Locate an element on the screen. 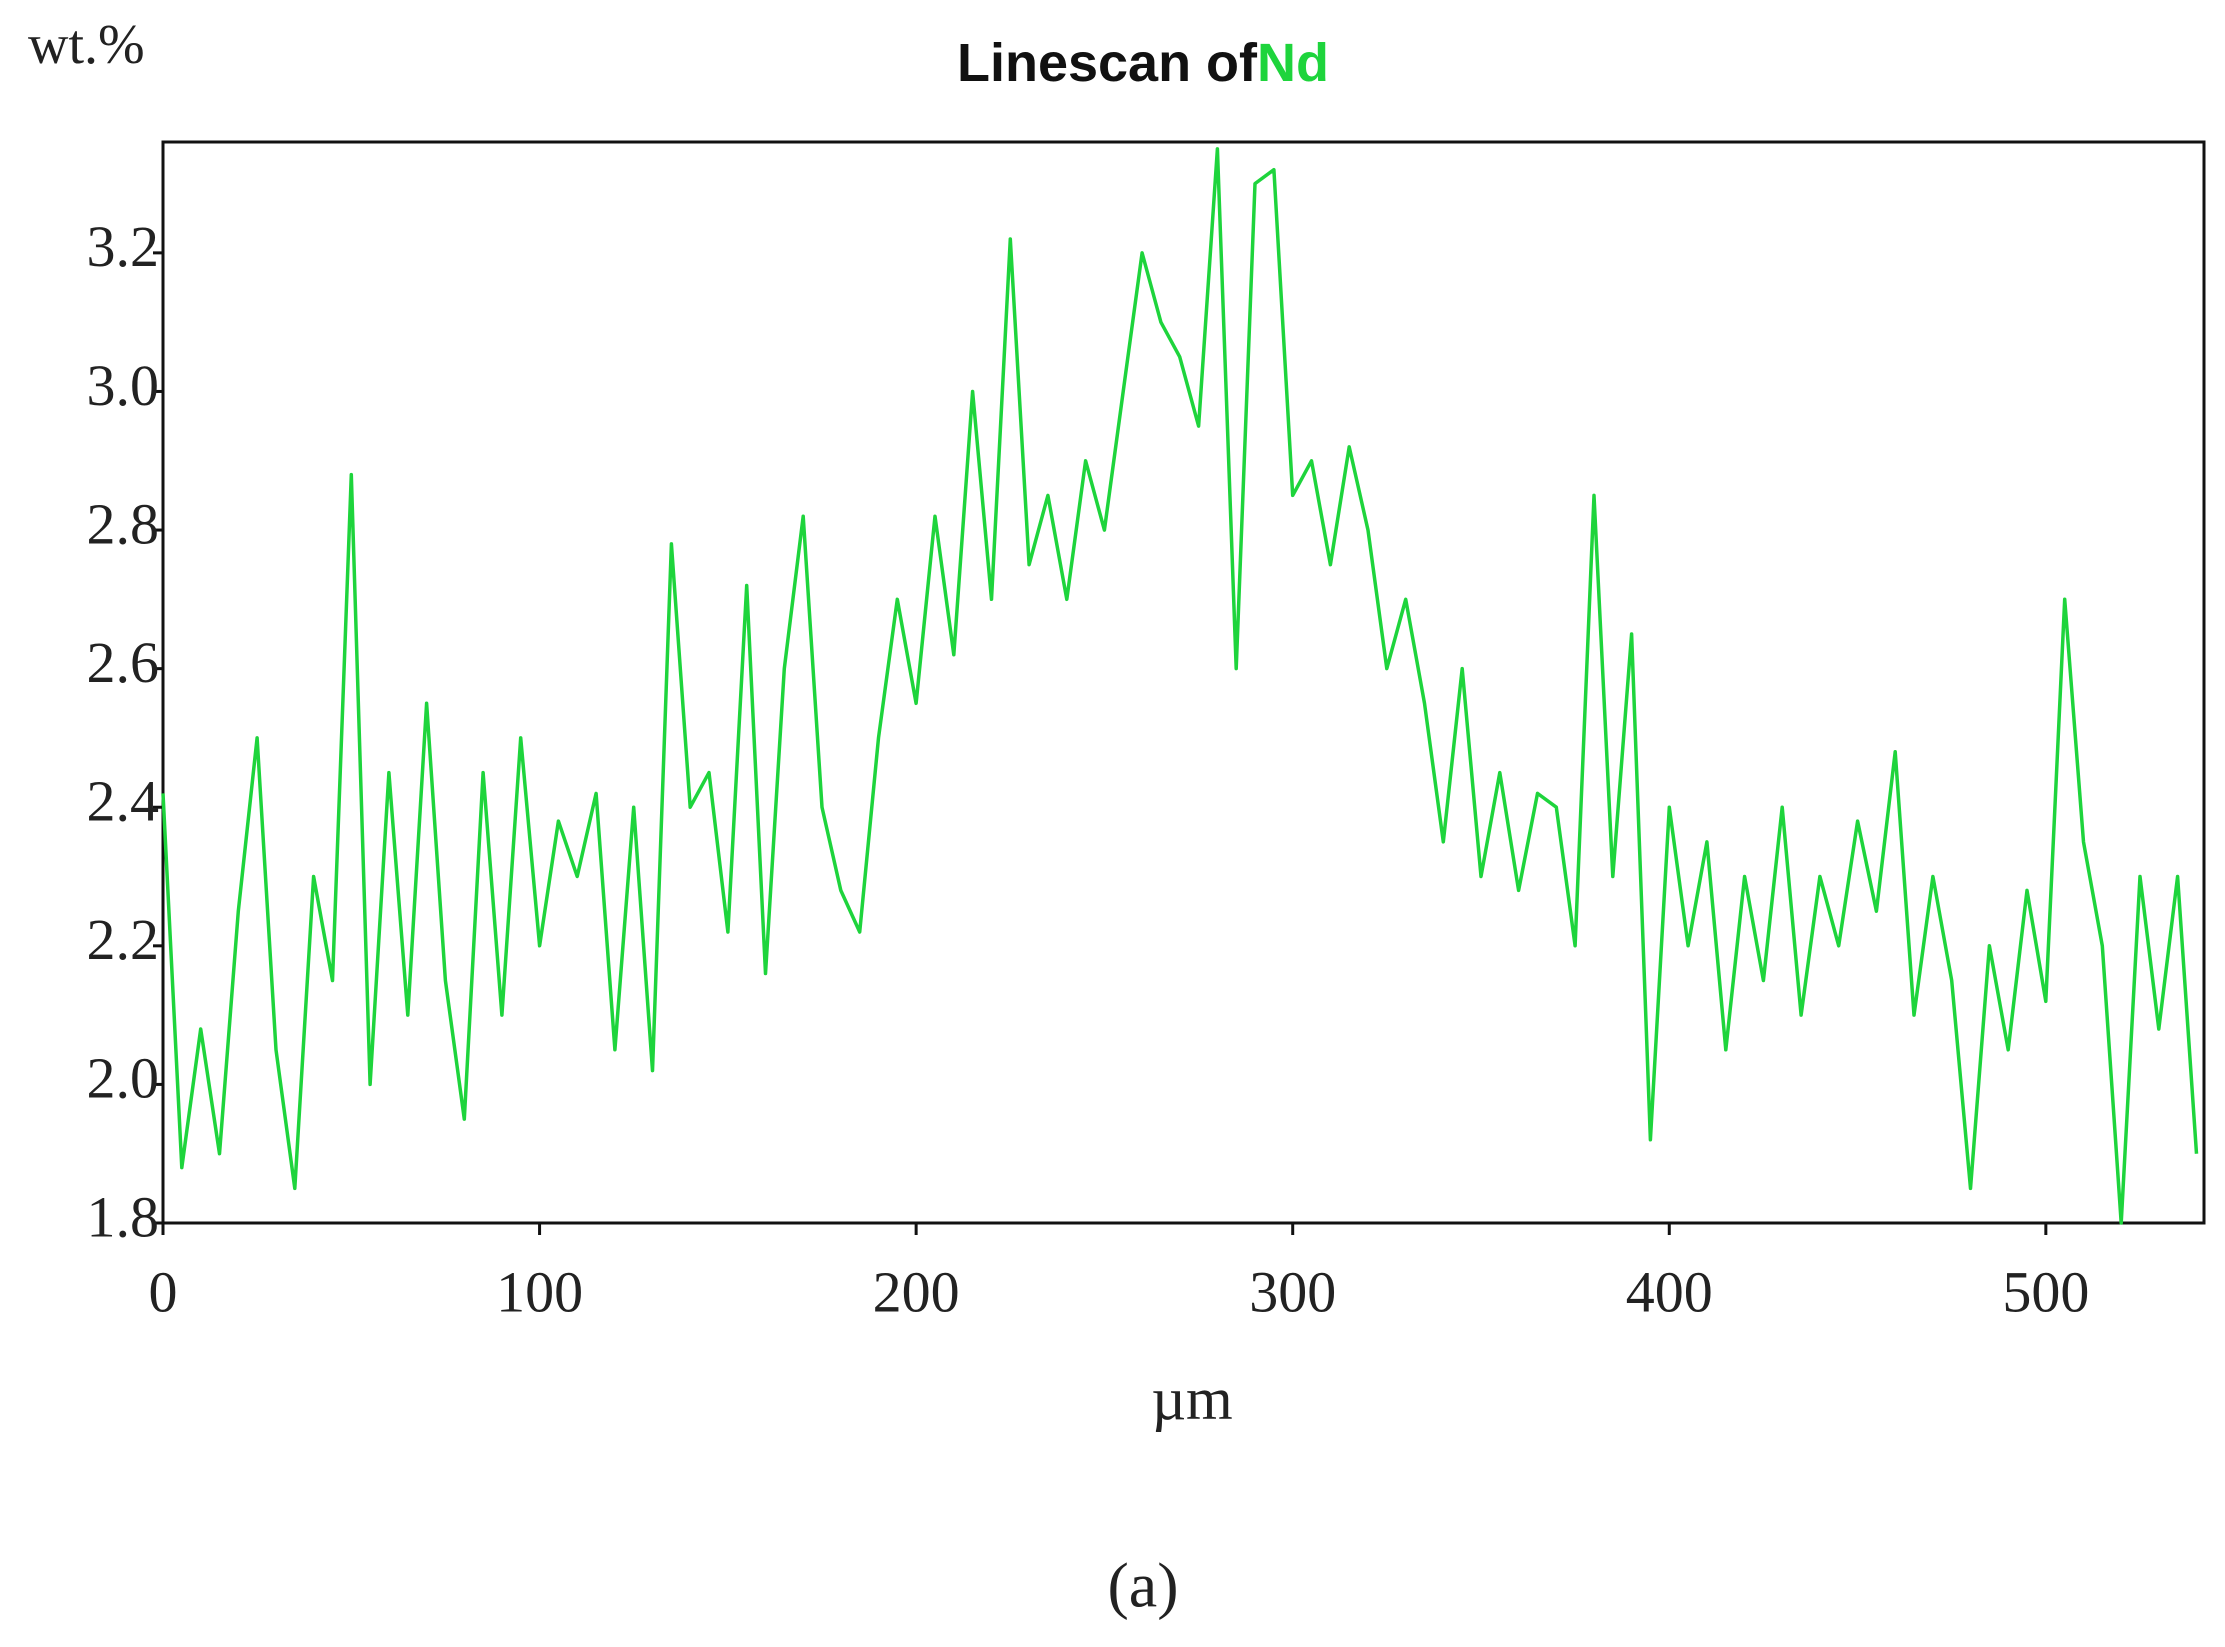 The width and height of the screenshot is (2225, 1647). y-tick-label: 2.8 is located at coordinates (123, 523).